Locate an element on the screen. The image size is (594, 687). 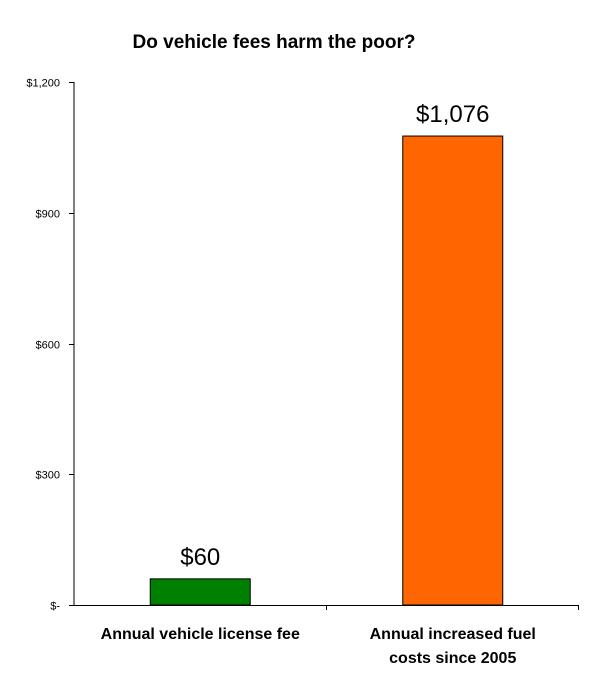
y-axis: $- $300 $600 $900 $1,200 is located at coordinates (50, 345).